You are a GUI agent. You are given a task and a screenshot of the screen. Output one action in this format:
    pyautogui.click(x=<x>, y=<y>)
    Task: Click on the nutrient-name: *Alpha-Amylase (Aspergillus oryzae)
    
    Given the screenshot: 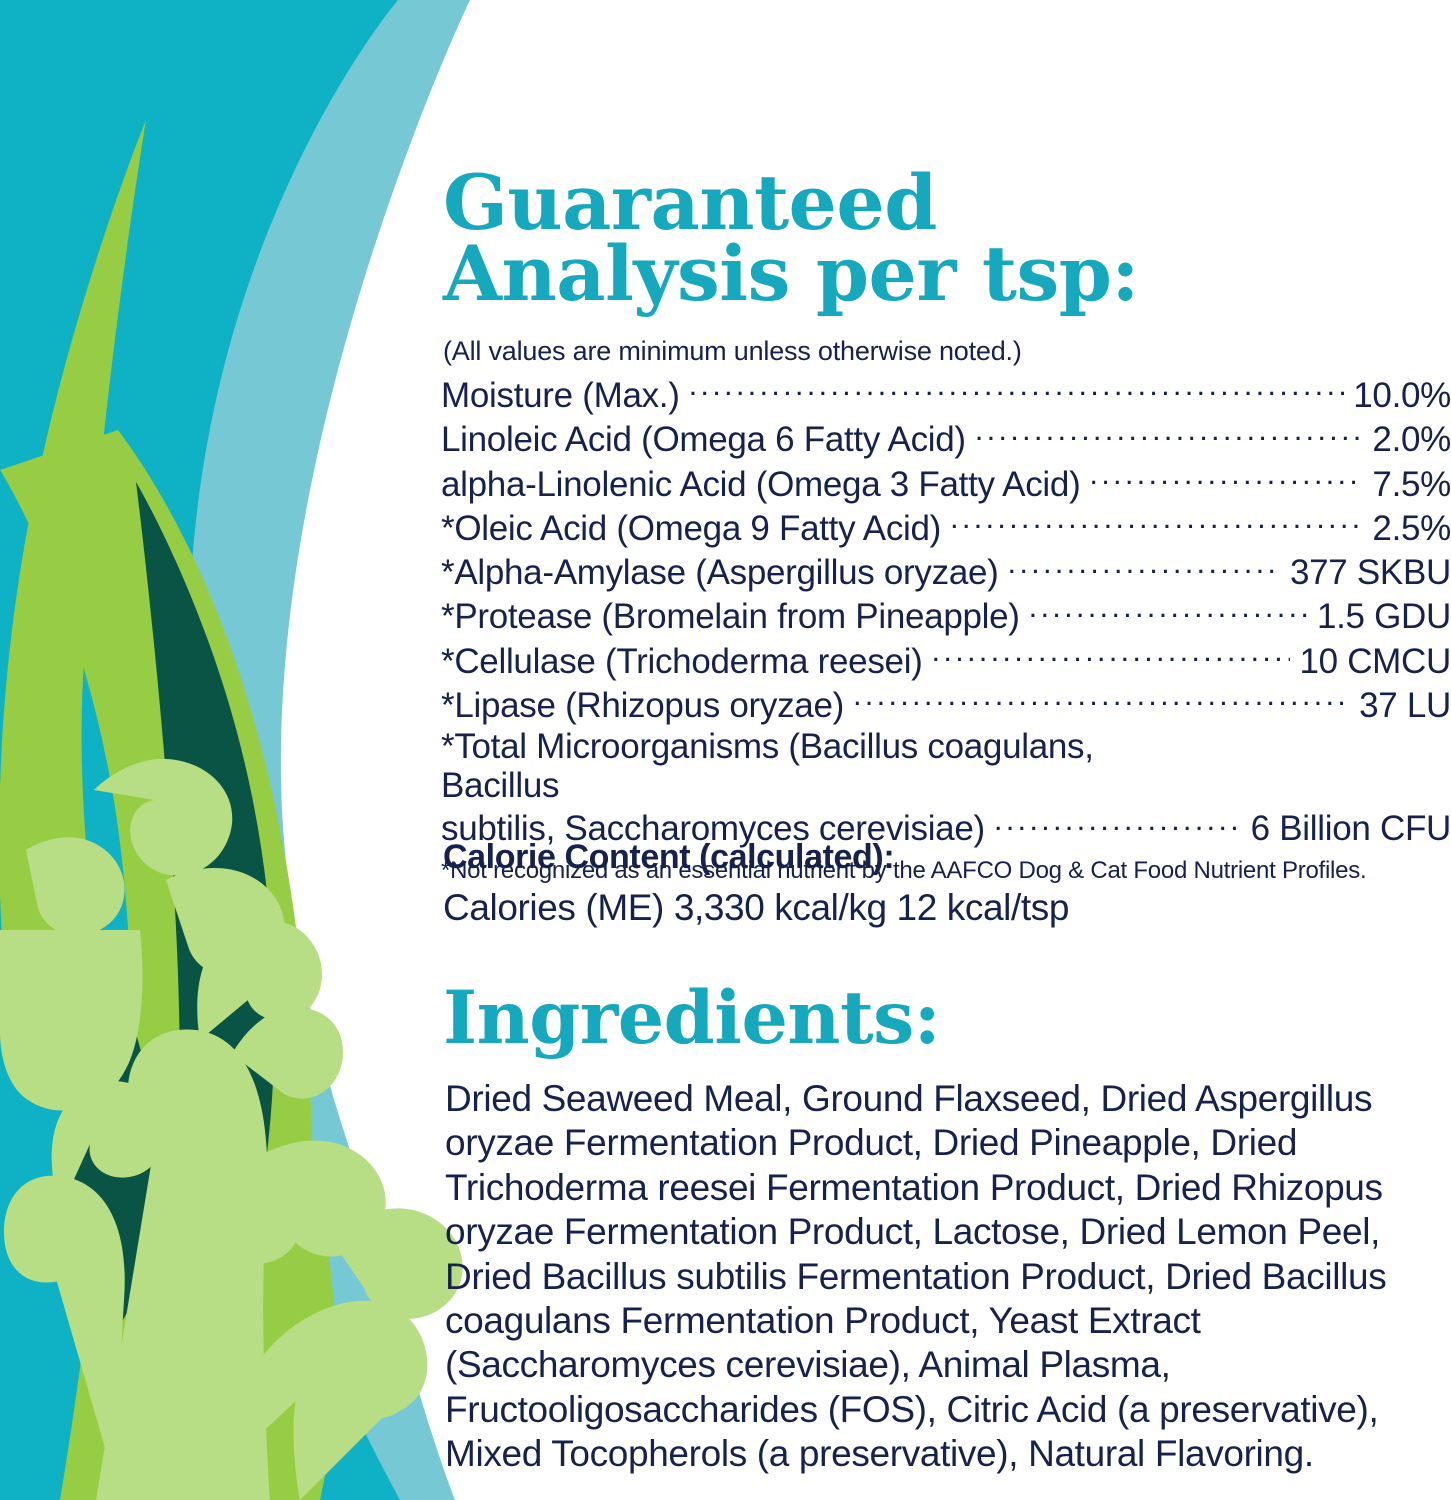 What is the action you would take?
    pyautogui.click(x=720, y=573)
    